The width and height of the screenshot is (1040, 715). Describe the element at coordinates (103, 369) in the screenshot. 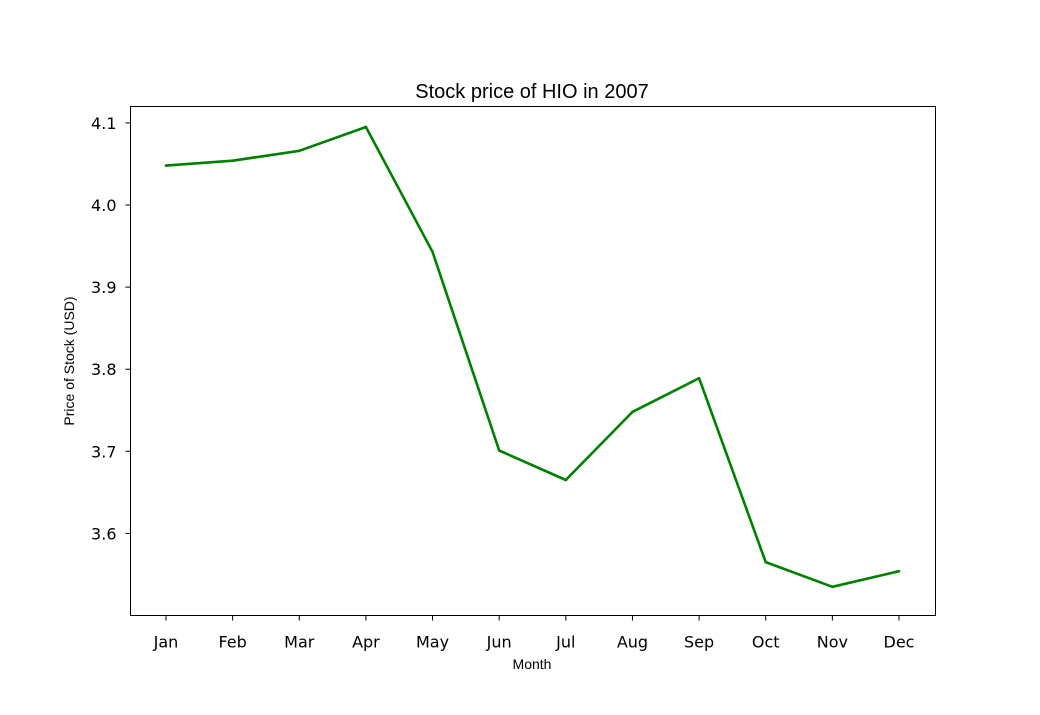

I see `y-tick-label-3.8: 3.8` at that location.